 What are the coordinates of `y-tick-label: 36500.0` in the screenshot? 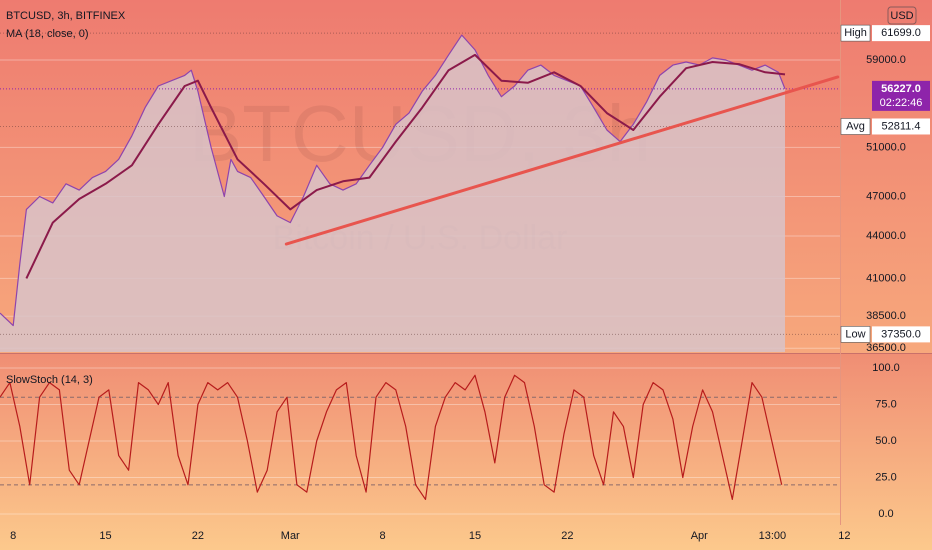 It's located at (886, 348).